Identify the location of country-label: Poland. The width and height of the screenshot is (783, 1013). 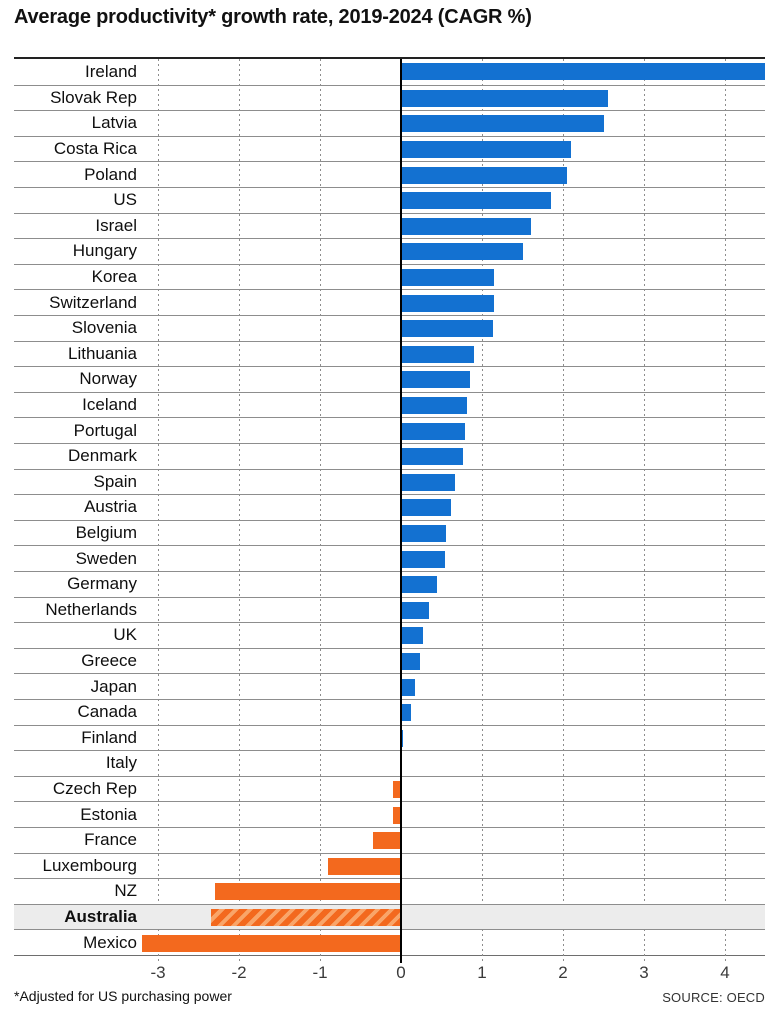
(110, 174).